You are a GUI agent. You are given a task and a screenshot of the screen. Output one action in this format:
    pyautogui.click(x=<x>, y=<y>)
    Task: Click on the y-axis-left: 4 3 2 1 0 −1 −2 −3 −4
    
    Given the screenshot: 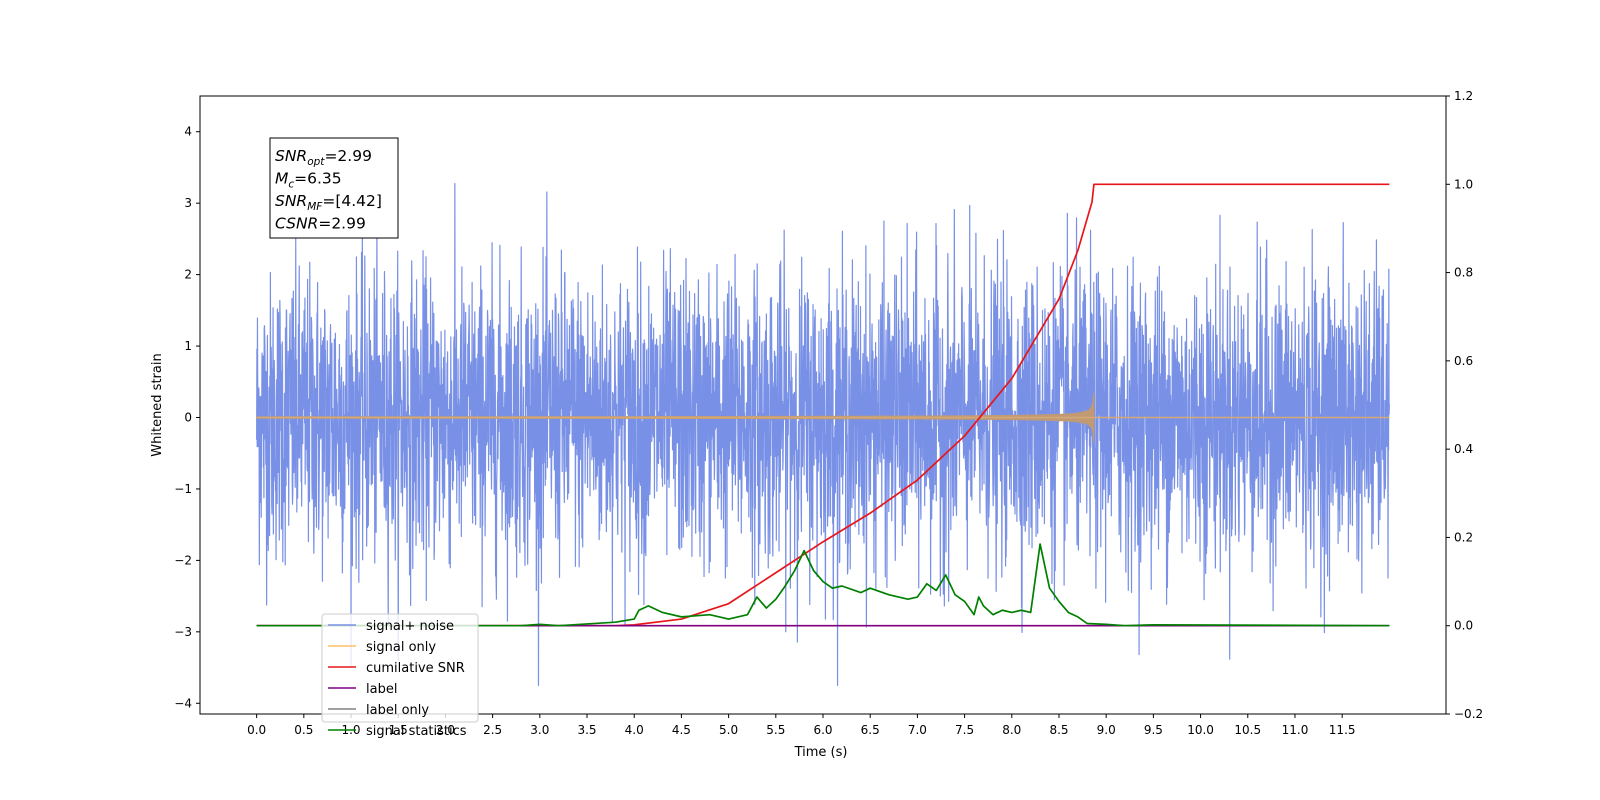 What is the action you would take?
    pyautogui.click(x=187, y=417)
    